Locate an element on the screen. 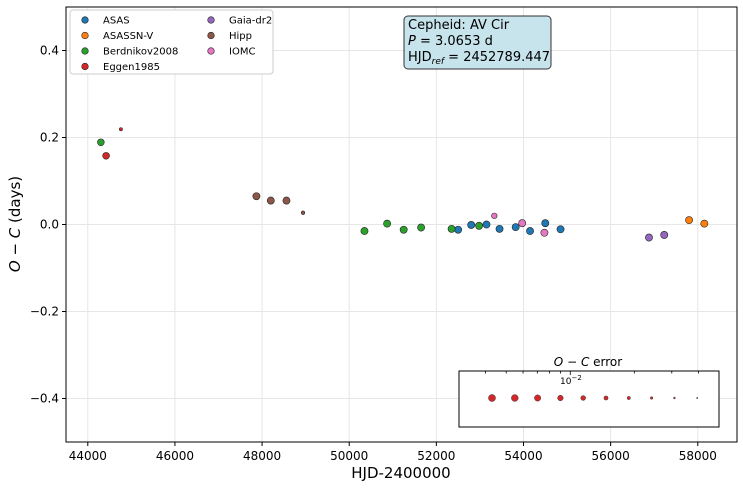  y-tick-label: 0.0 is located at coordinates (49, 225).